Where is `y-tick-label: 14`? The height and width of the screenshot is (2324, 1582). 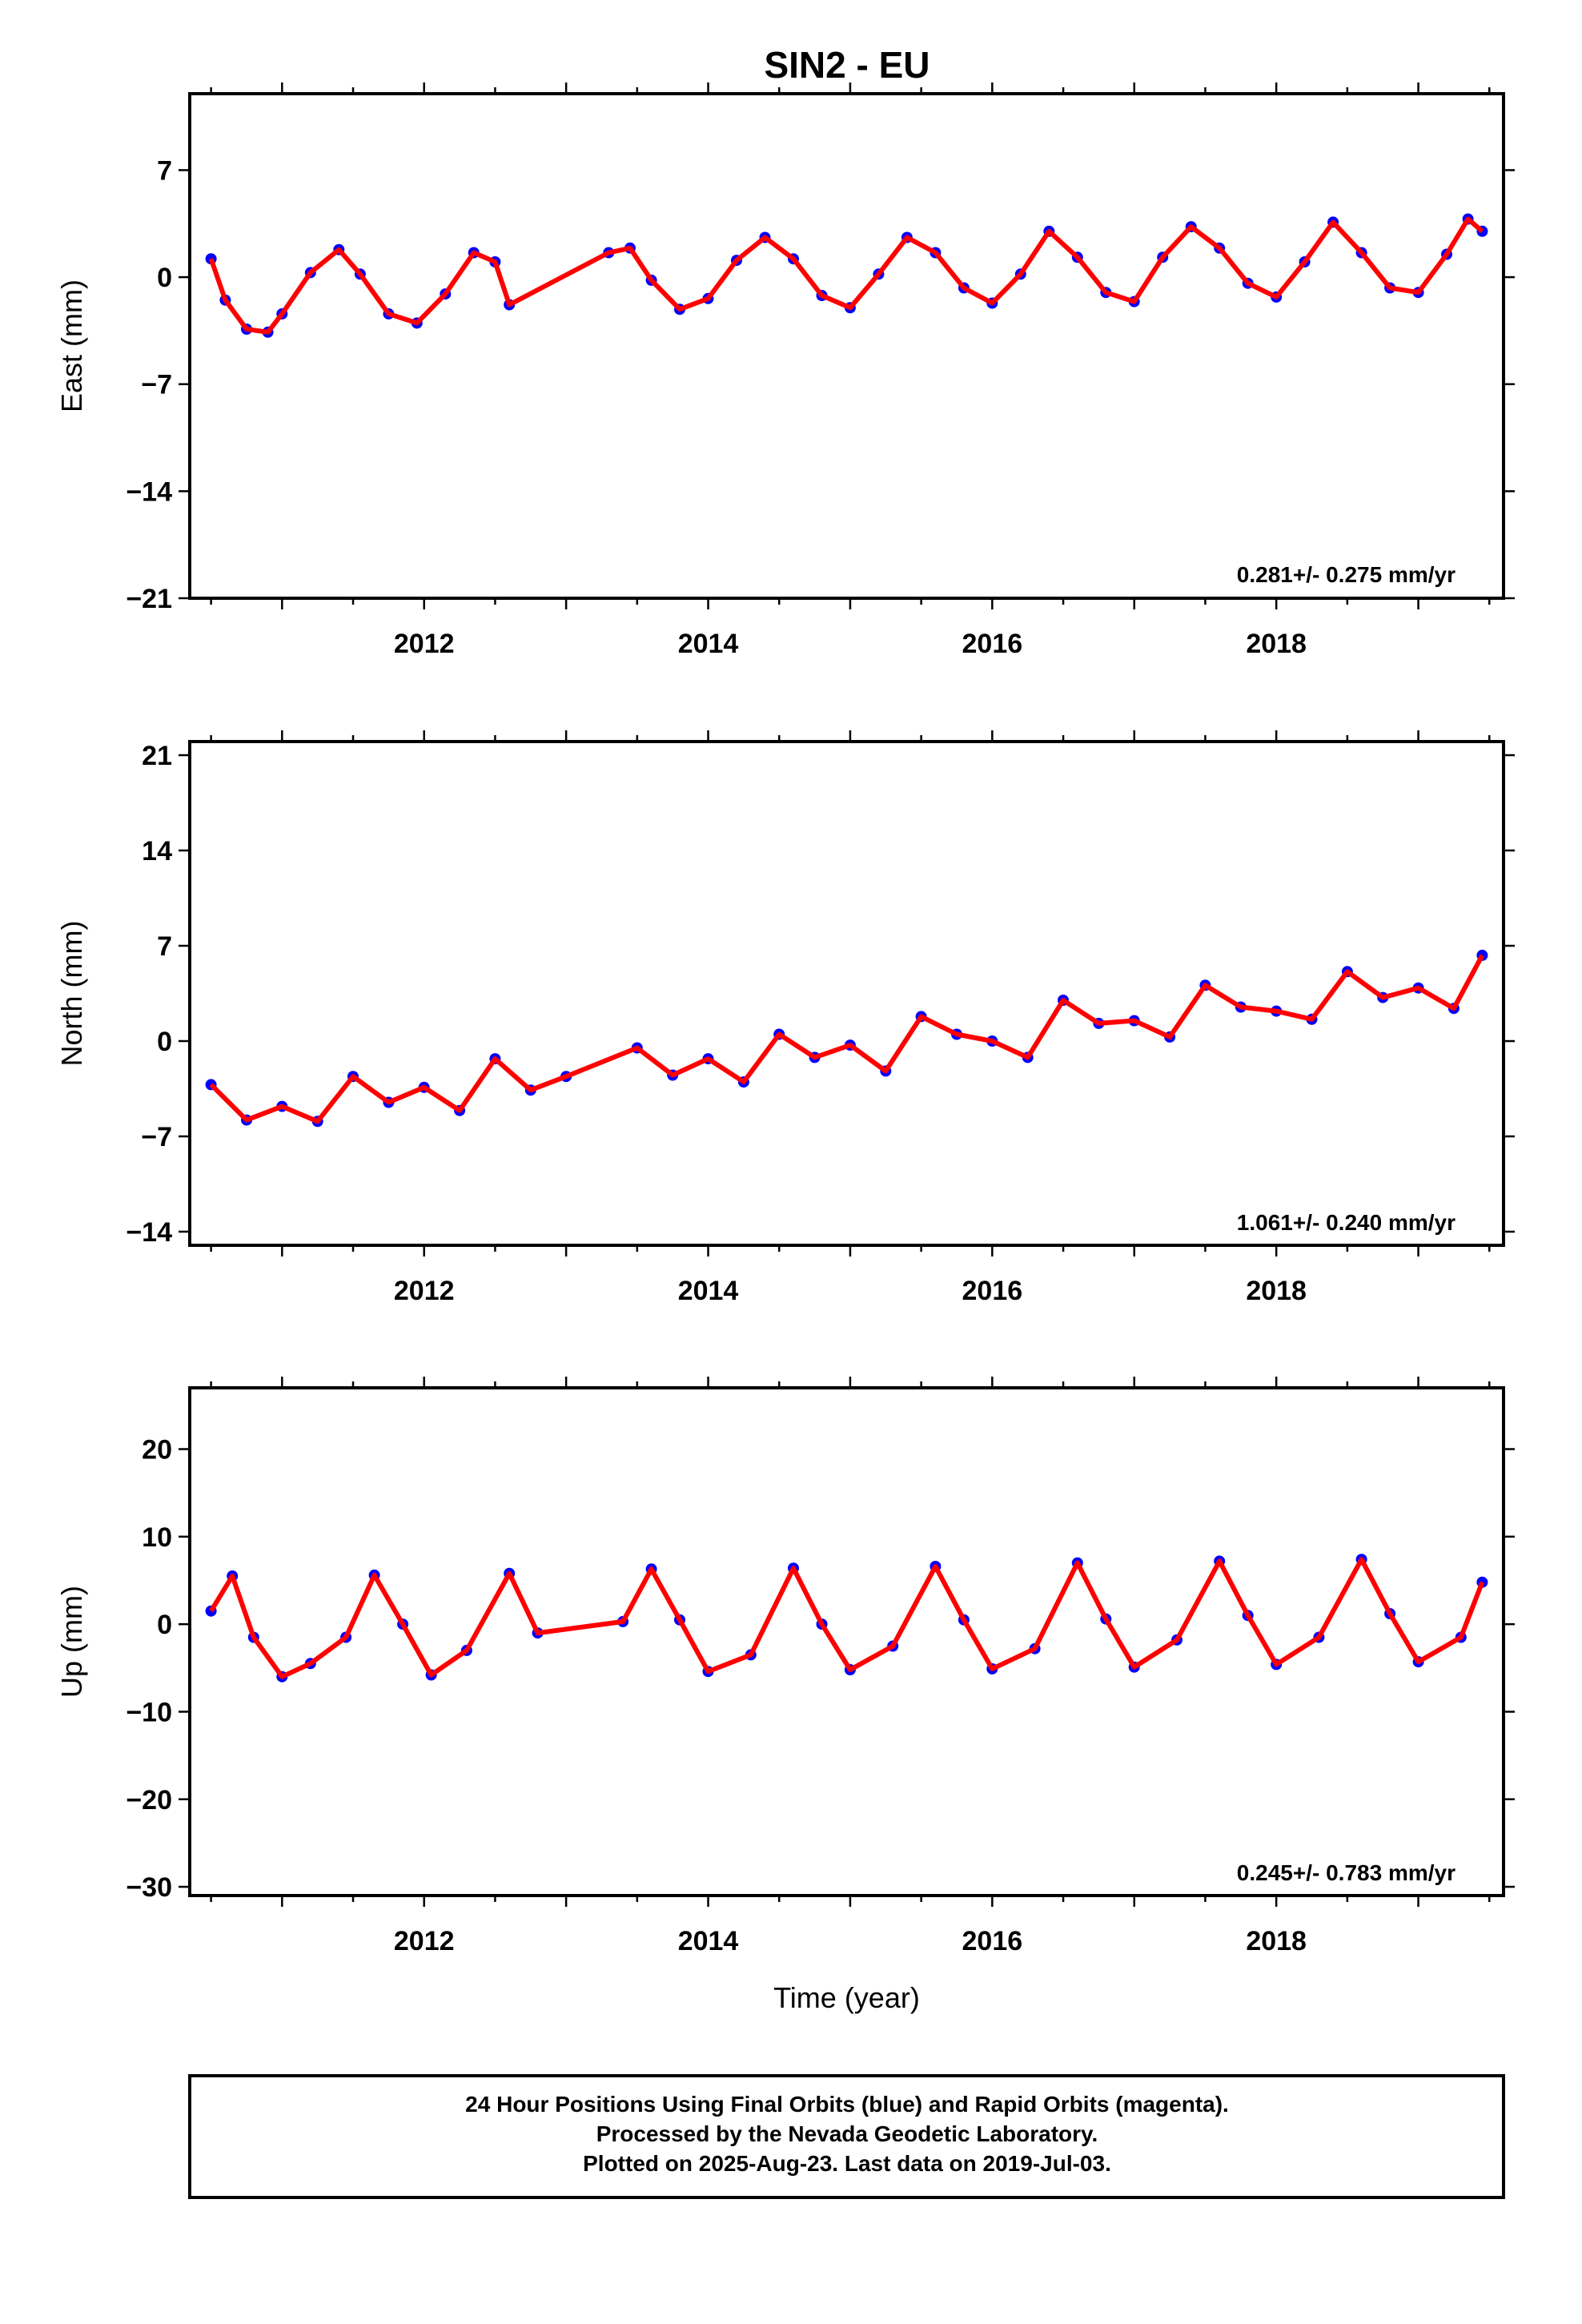 y-tick-label: 14 is located at coordinates (157, 851).